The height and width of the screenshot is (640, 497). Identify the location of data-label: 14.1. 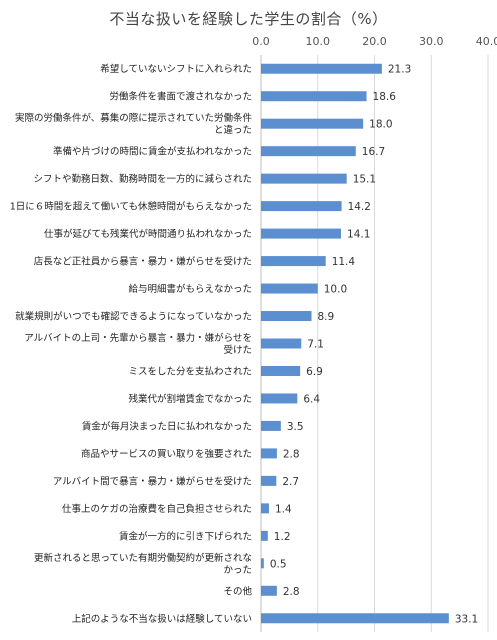
(358, 235).